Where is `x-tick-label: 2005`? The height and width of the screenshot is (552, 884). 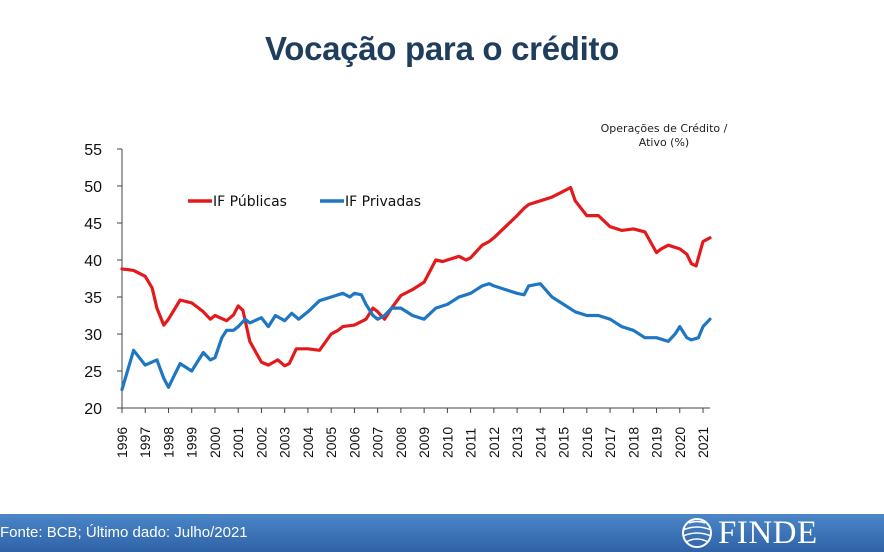
x-tick-label: 2005 is located at coordinates (331, 442).